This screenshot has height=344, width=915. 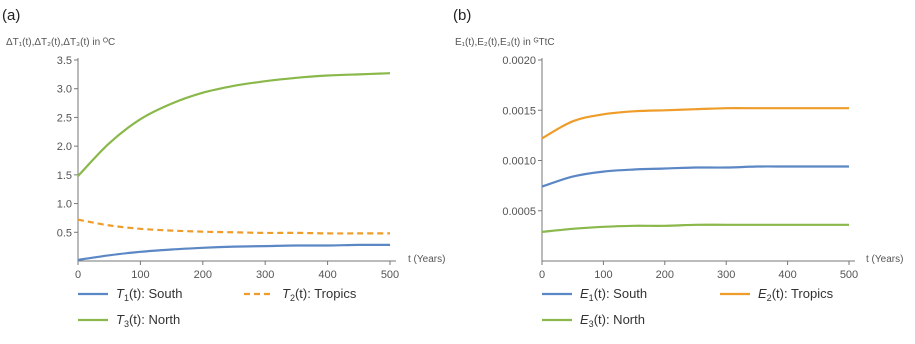 What do you see at coordinates (64, 90) in the screenshot?
I see `y-tick-label: 3.0` at bounding box center [64, 90].